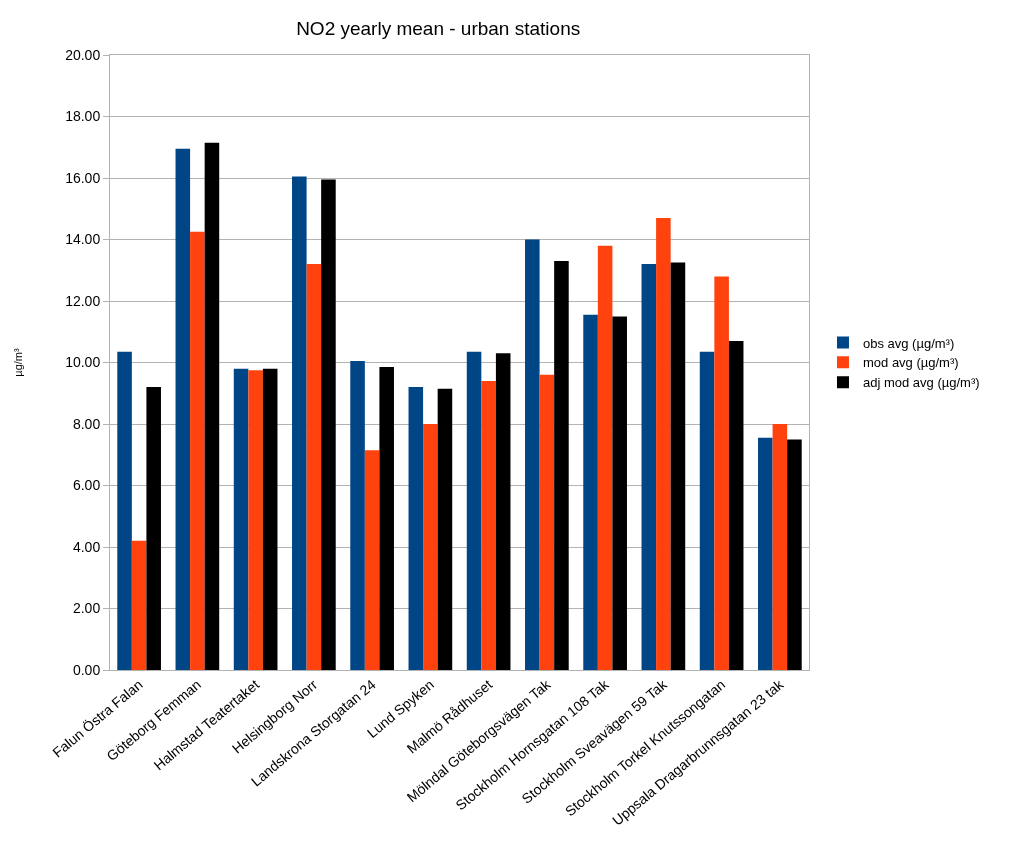 This screenshot has height=865, width=1019. Describe the element at coordinates (86, 669) in the screenshot. I see `y-tick-label: 0.00` at that location.